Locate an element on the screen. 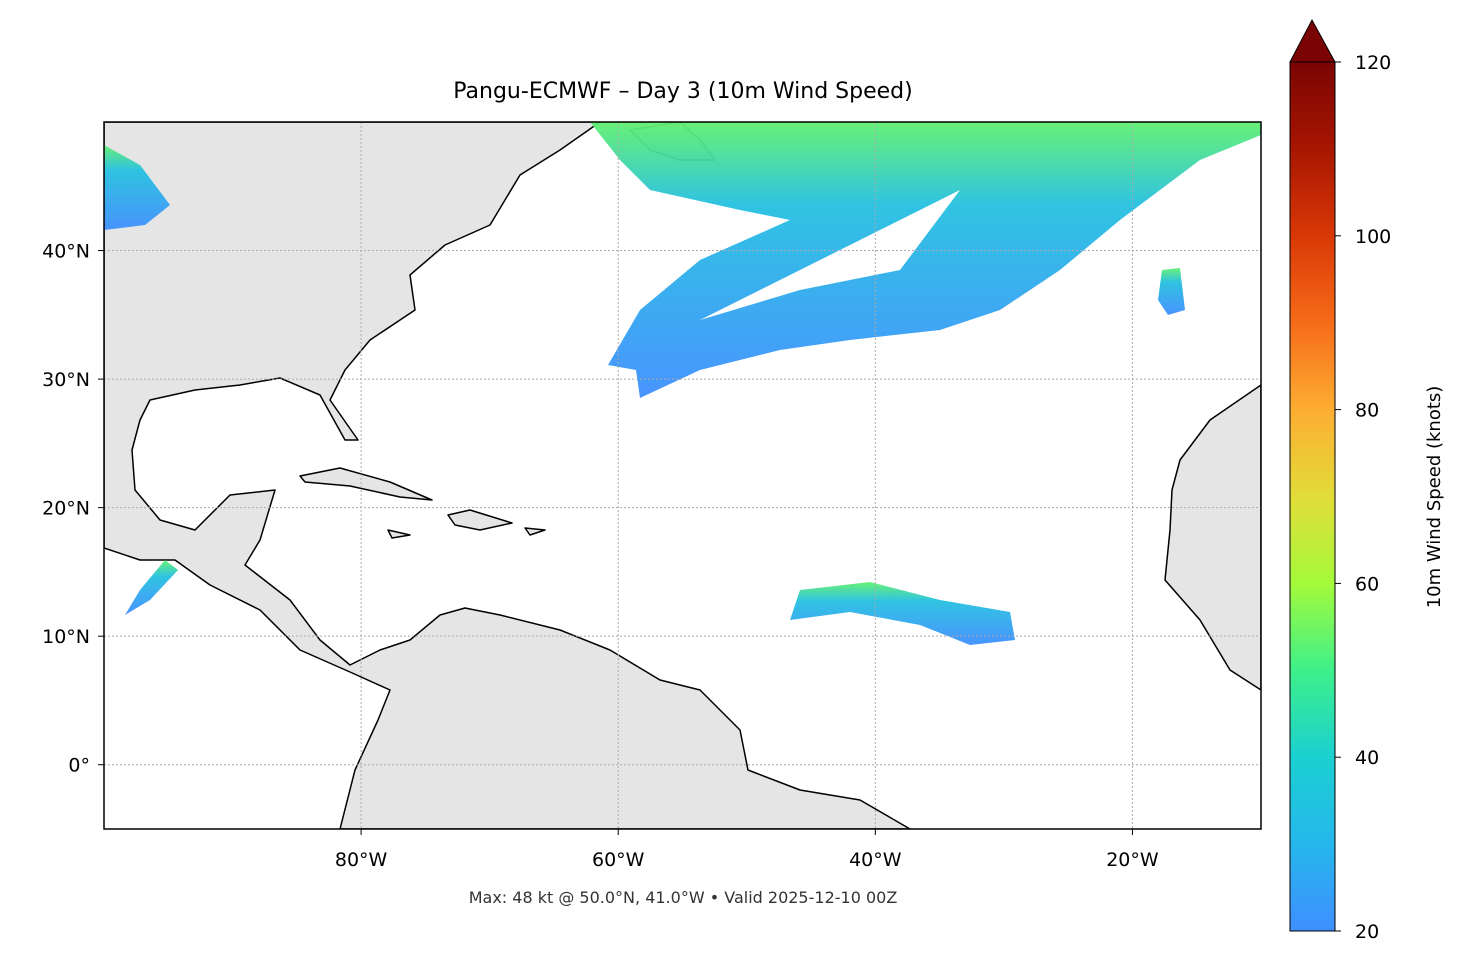 This screenshot has height=973, width=1466. colorbar-tick-label: 120 is located at coordinates (1373, 63).